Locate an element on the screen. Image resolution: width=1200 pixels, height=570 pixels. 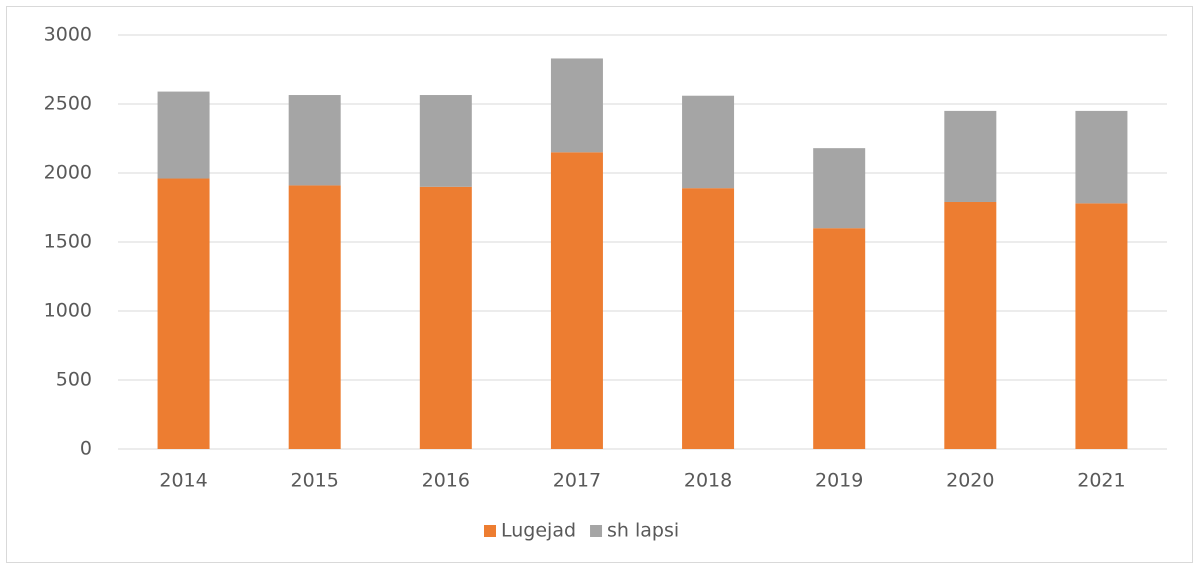
y-tick-label: 1000 is located at coordinates (68, 311).